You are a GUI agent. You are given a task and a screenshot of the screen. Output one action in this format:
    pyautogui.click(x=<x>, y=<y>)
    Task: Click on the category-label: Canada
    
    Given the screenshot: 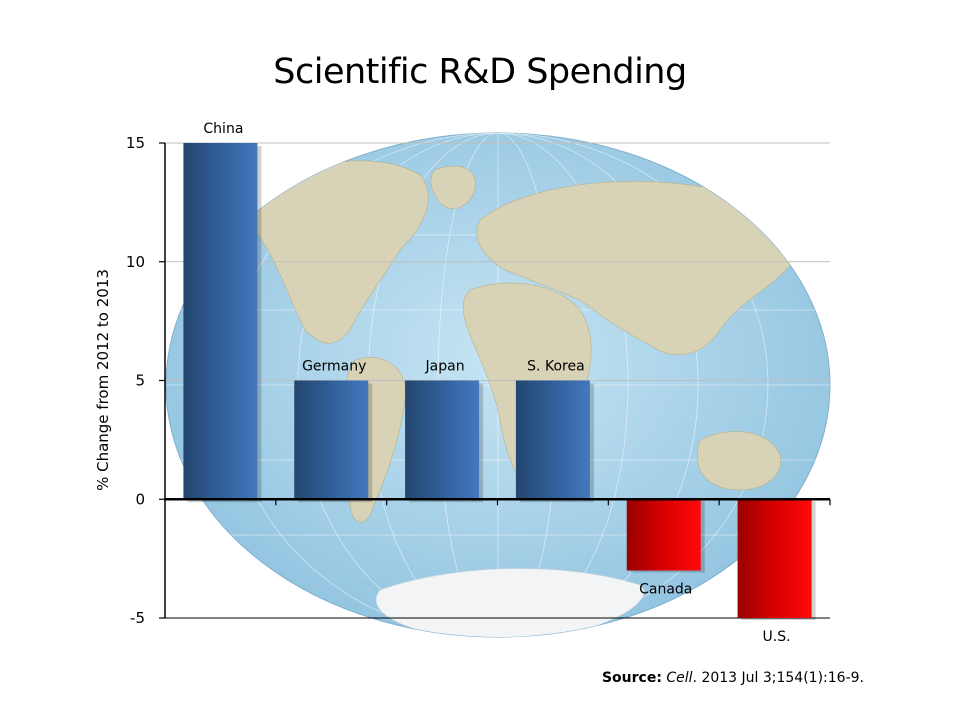 What is the action you would take?
    pyautogui.click(x=665, y=590)
    